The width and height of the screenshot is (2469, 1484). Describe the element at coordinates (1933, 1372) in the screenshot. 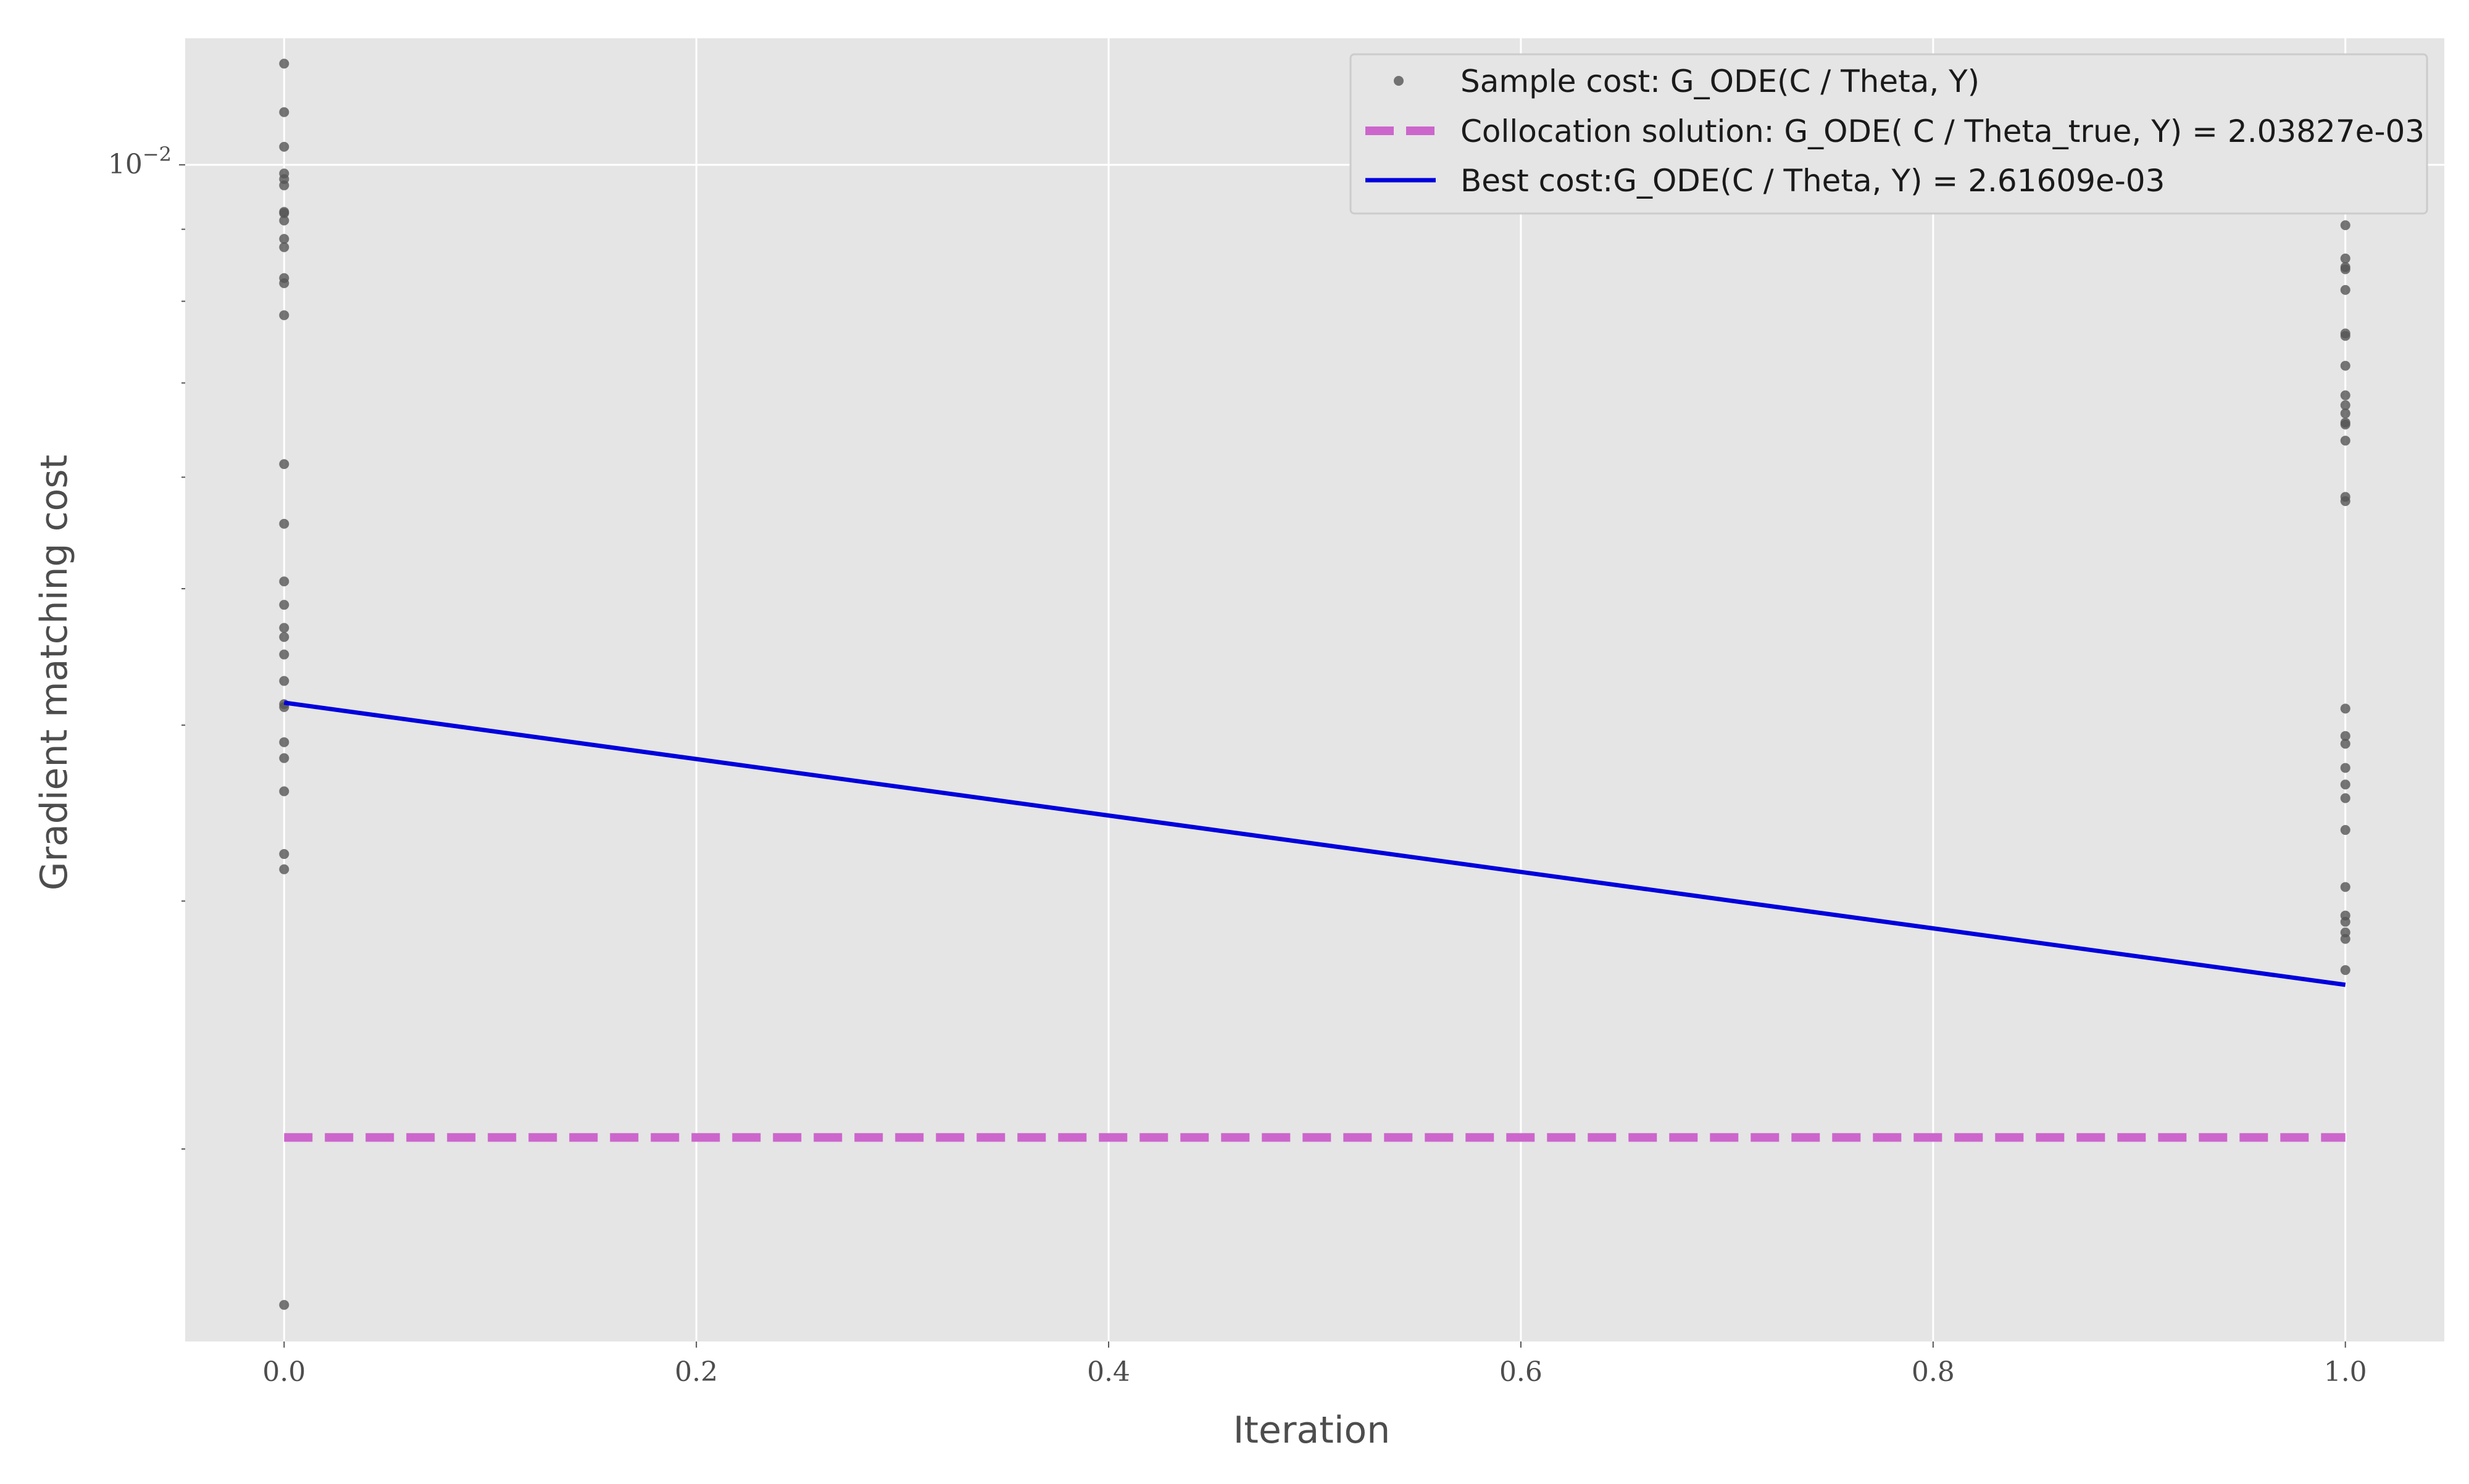

I see `x-tick-label: 0.8` at that location.